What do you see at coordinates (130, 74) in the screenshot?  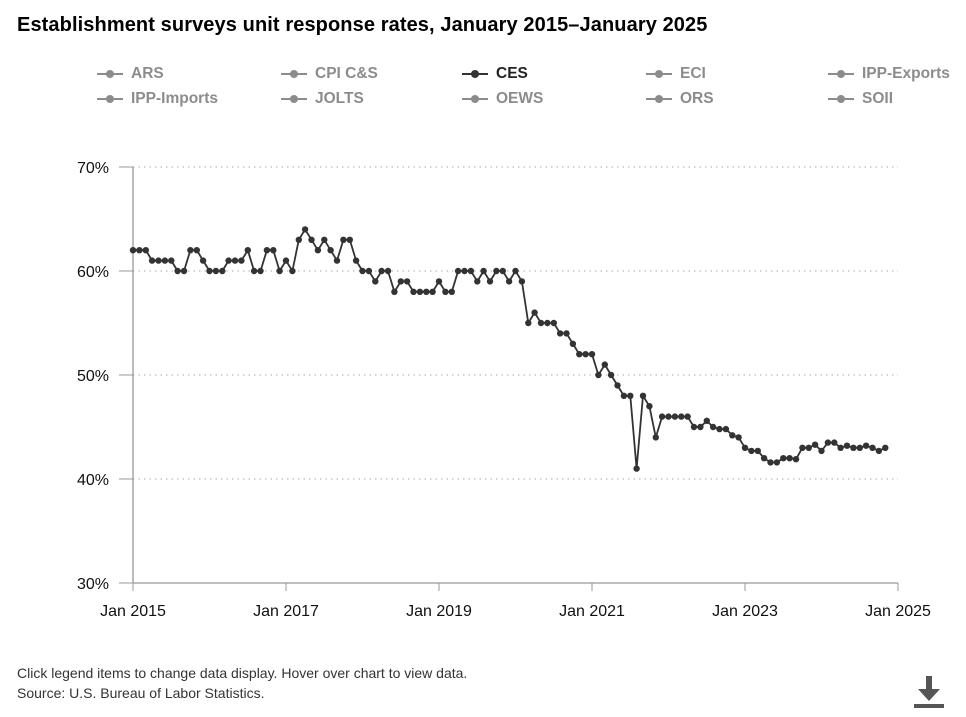 I see `legend-item-ars: ARS` at bounding box center [130, 74].